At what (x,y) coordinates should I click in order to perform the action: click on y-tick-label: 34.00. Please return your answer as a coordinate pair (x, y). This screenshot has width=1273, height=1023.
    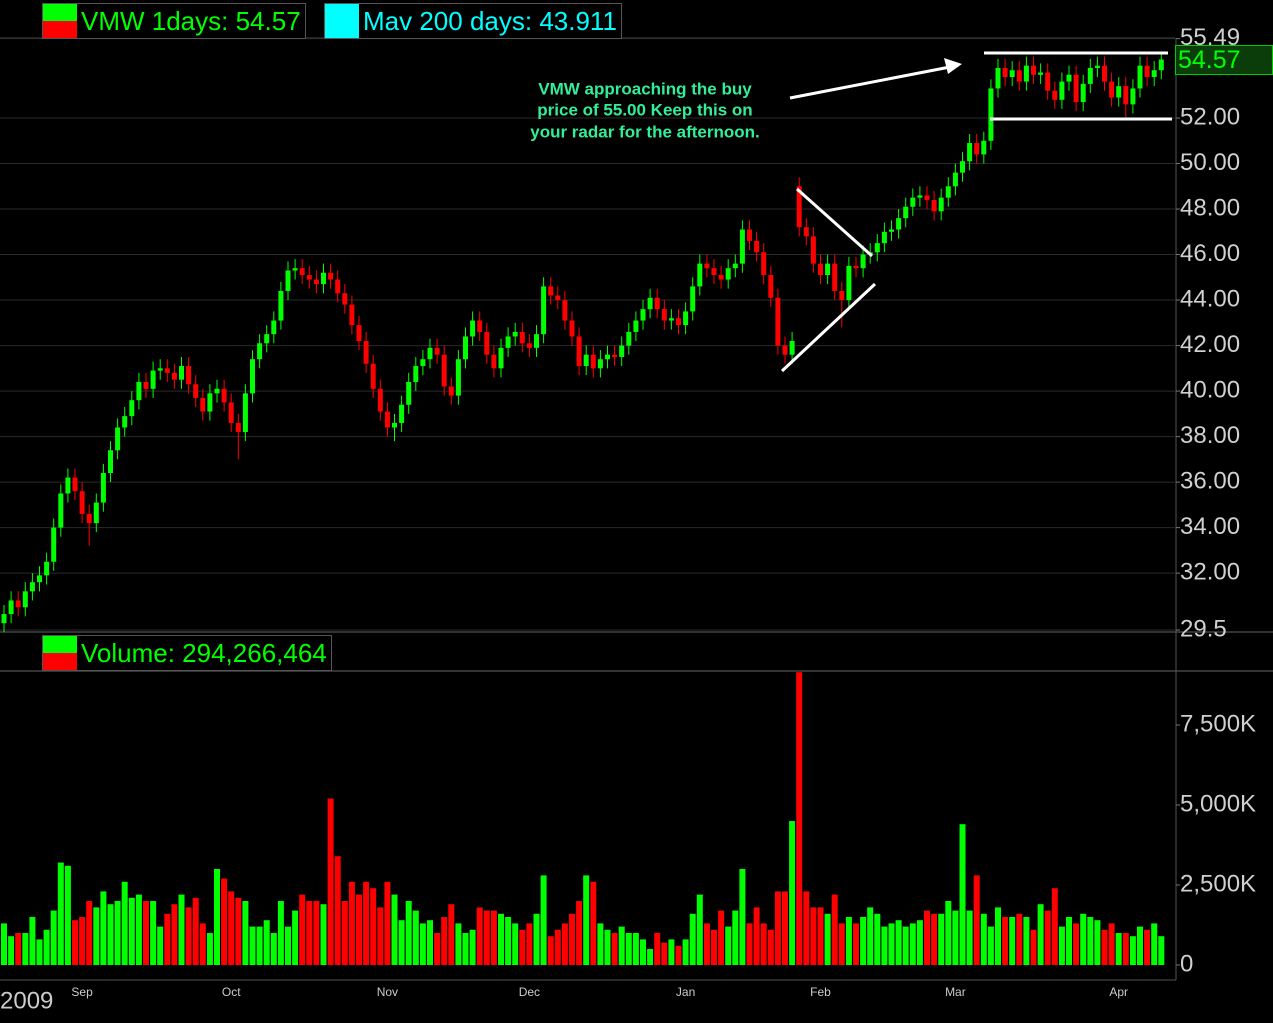
    Looking at the image, I should click on (1210, 526).